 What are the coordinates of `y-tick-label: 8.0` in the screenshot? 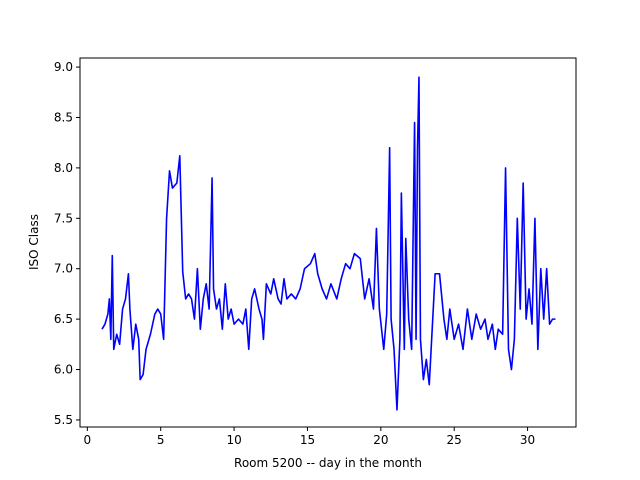 It's located at (63, 168).